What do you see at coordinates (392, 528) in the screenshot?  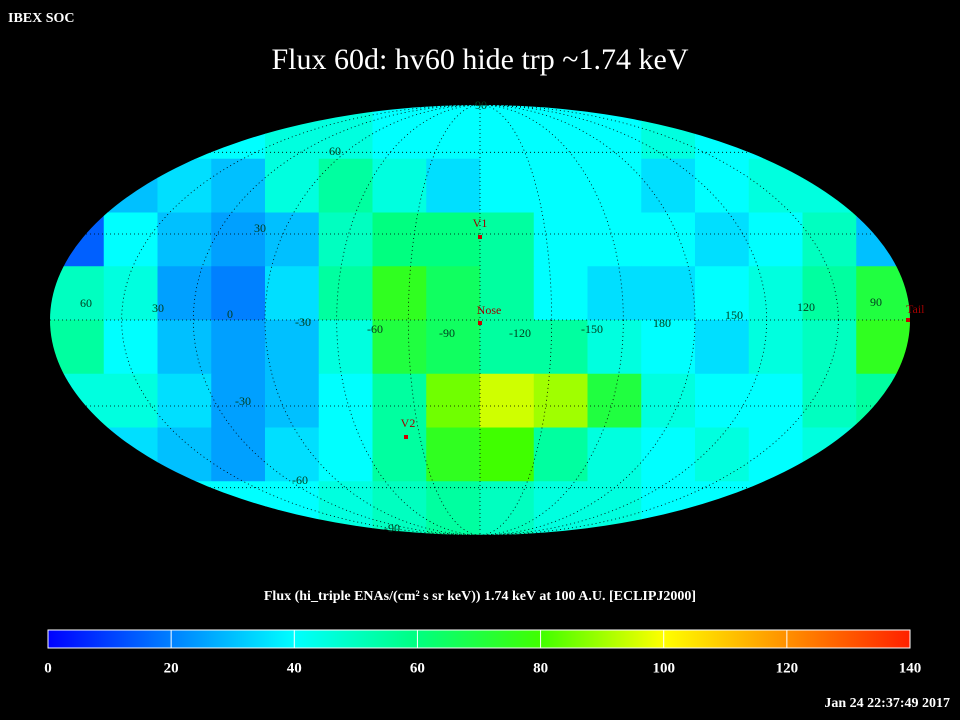 I see `latitude-label: -90` at bounding box center [392, 528].